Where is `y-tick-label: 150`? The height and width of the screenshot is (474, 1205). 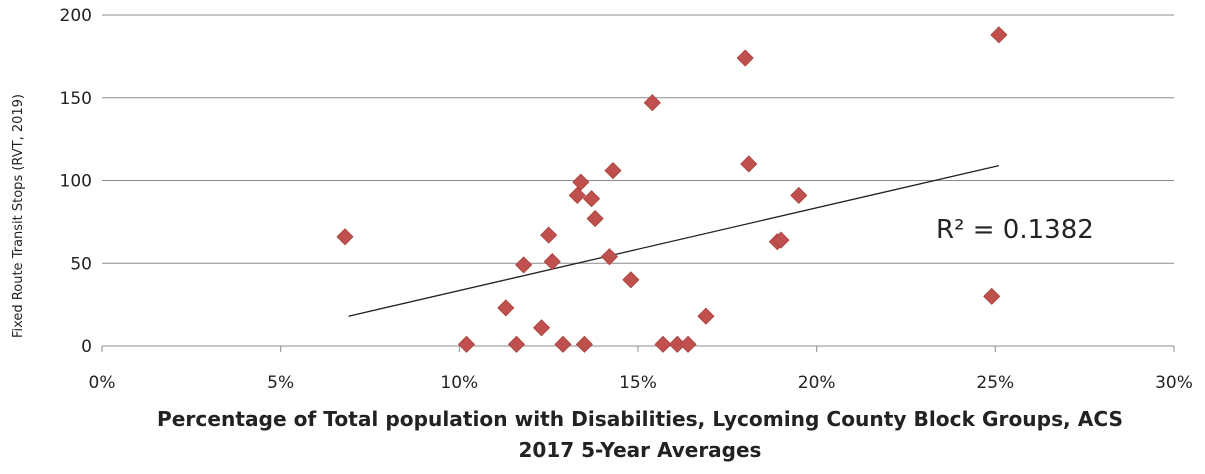 y-tick-label: 150 is located at coordinates (76, 99).